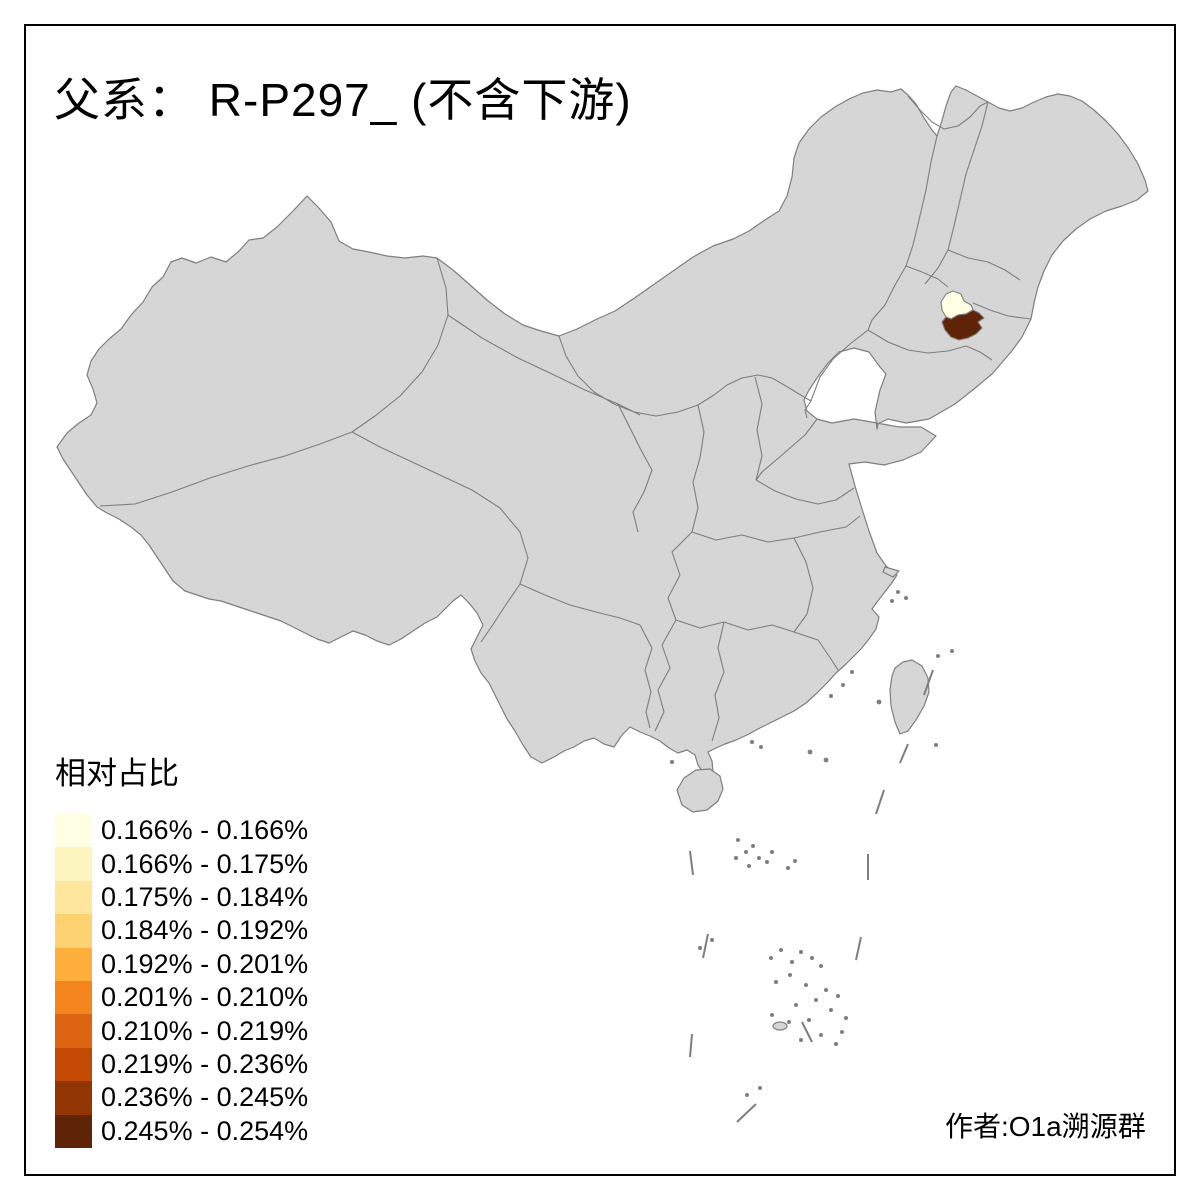  What do you see at coordinates (780, 1026) in the screenshot?
I see `sea-islet-large` at bounding box center [780, 1026].